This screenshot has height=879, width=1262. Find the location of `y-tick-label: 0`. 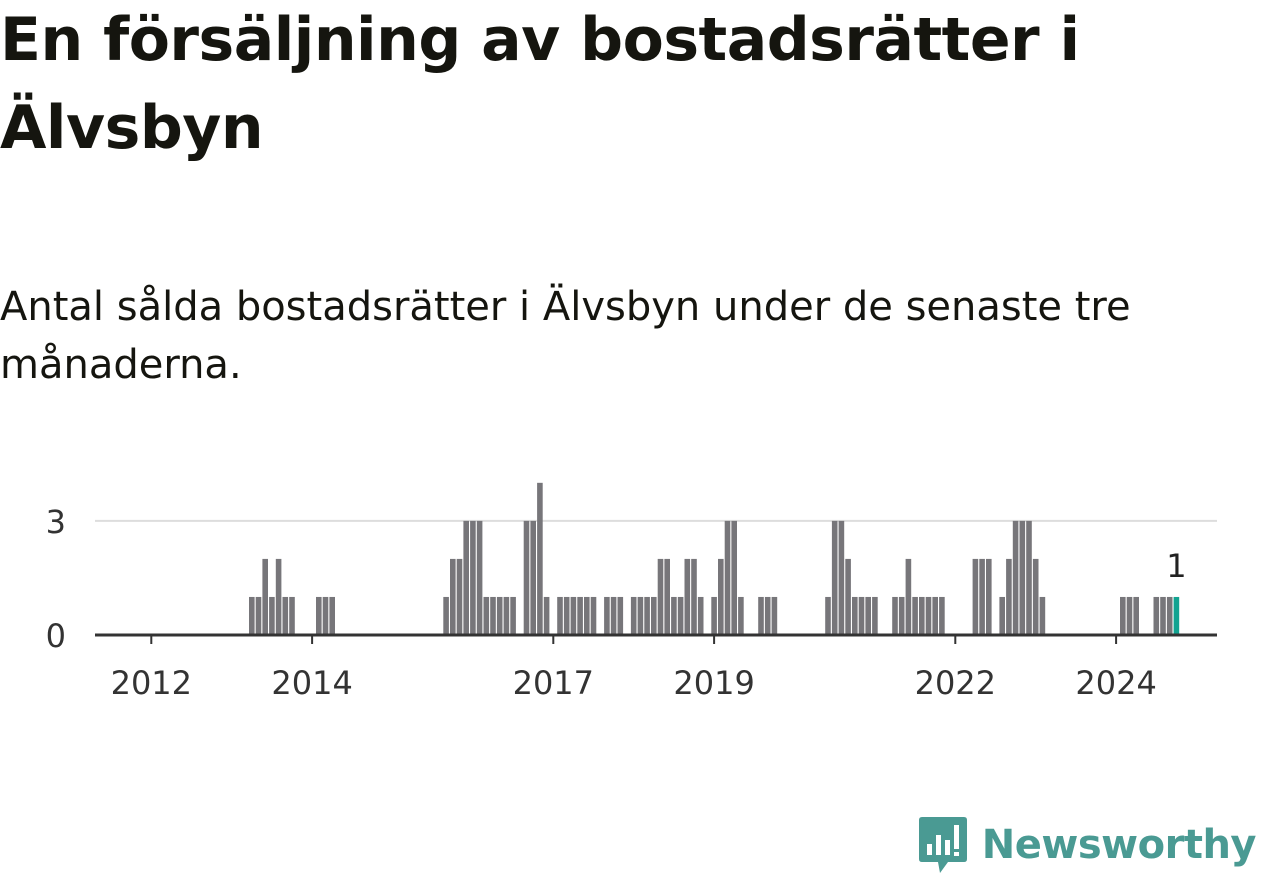

y-tick-label: 0 is located at coordinates (56, 636).